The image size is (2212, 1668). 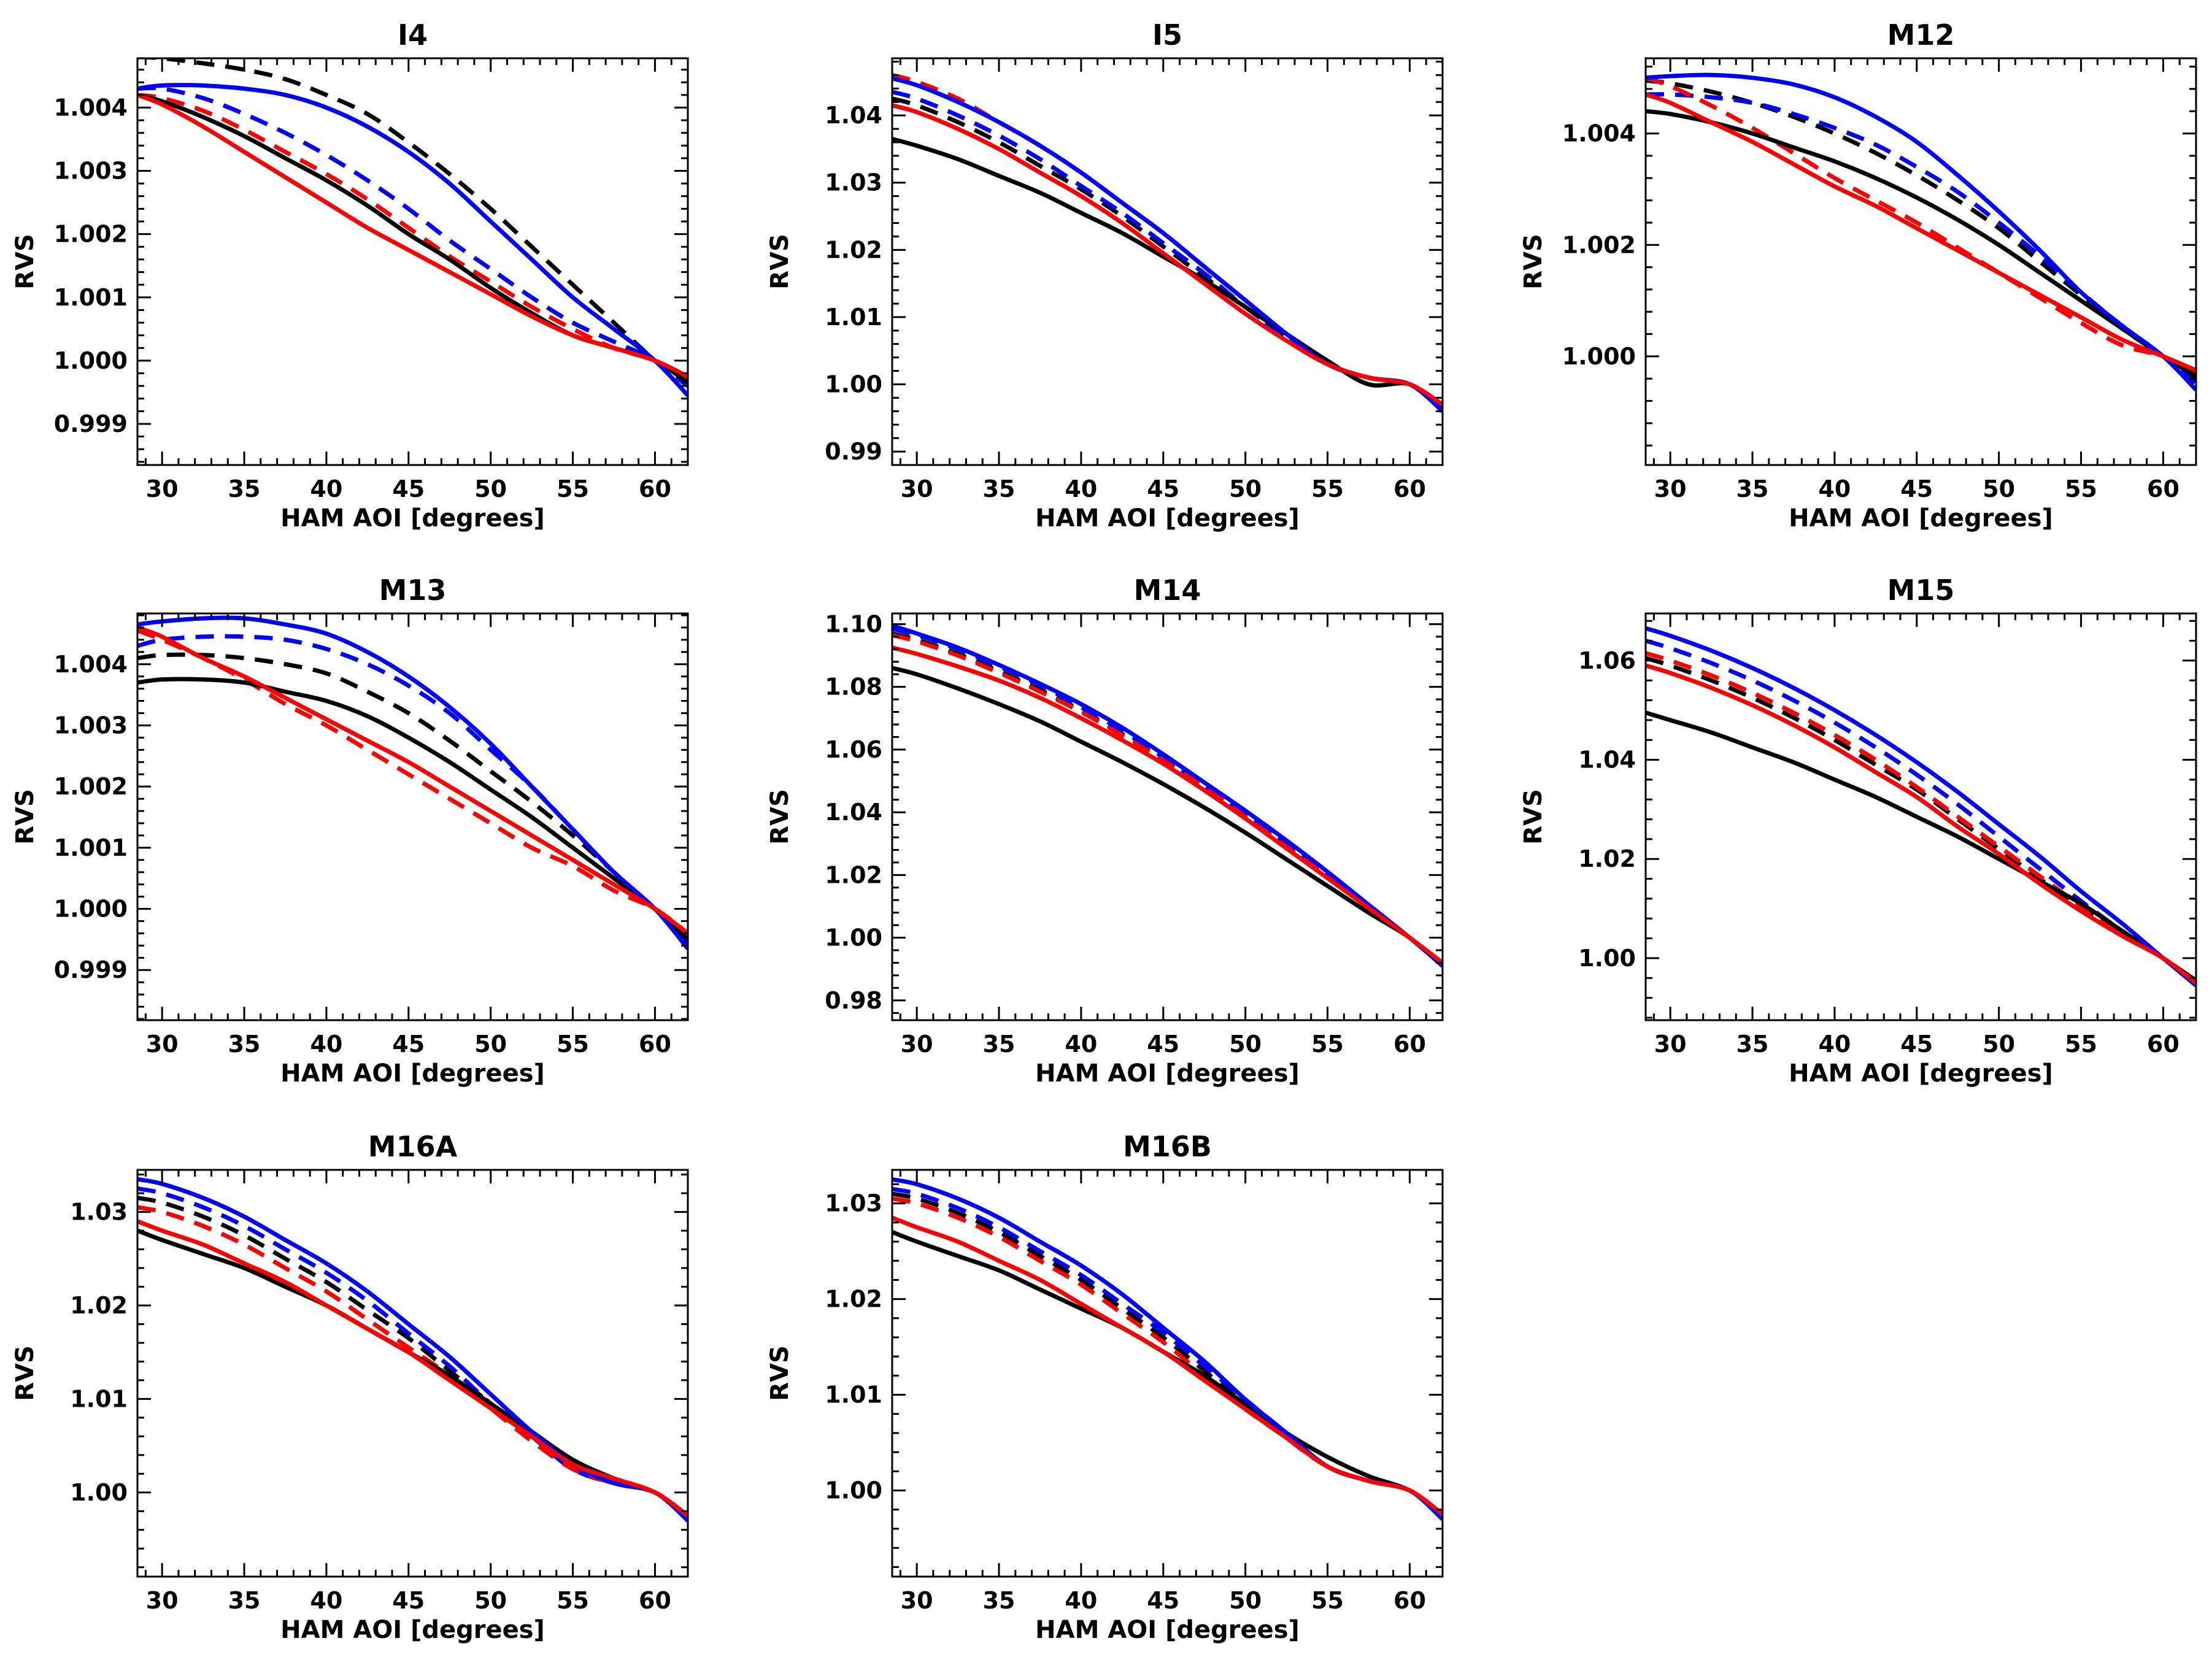 I want to click on series-group-m12, so click(x=1921, y=231).